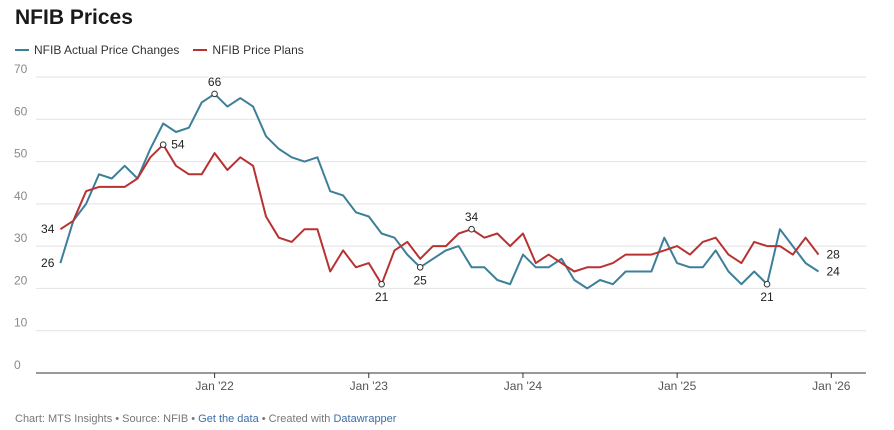 The height and width of the screenshot is (430, 894). I want to click on legend-label-plans: NFIB Price Plans, so click(258, 50).